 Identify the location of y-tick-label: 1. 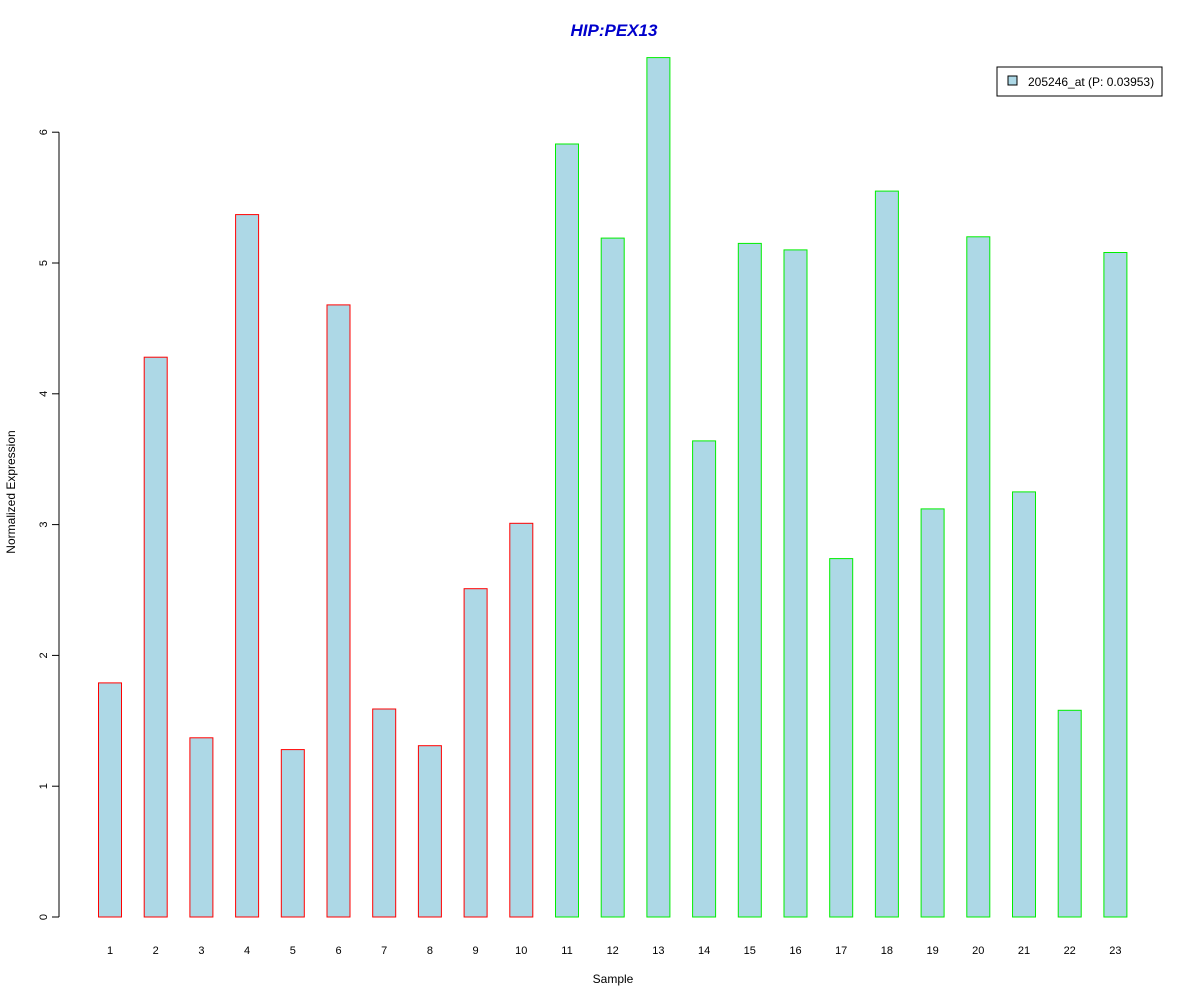
(44, 786).